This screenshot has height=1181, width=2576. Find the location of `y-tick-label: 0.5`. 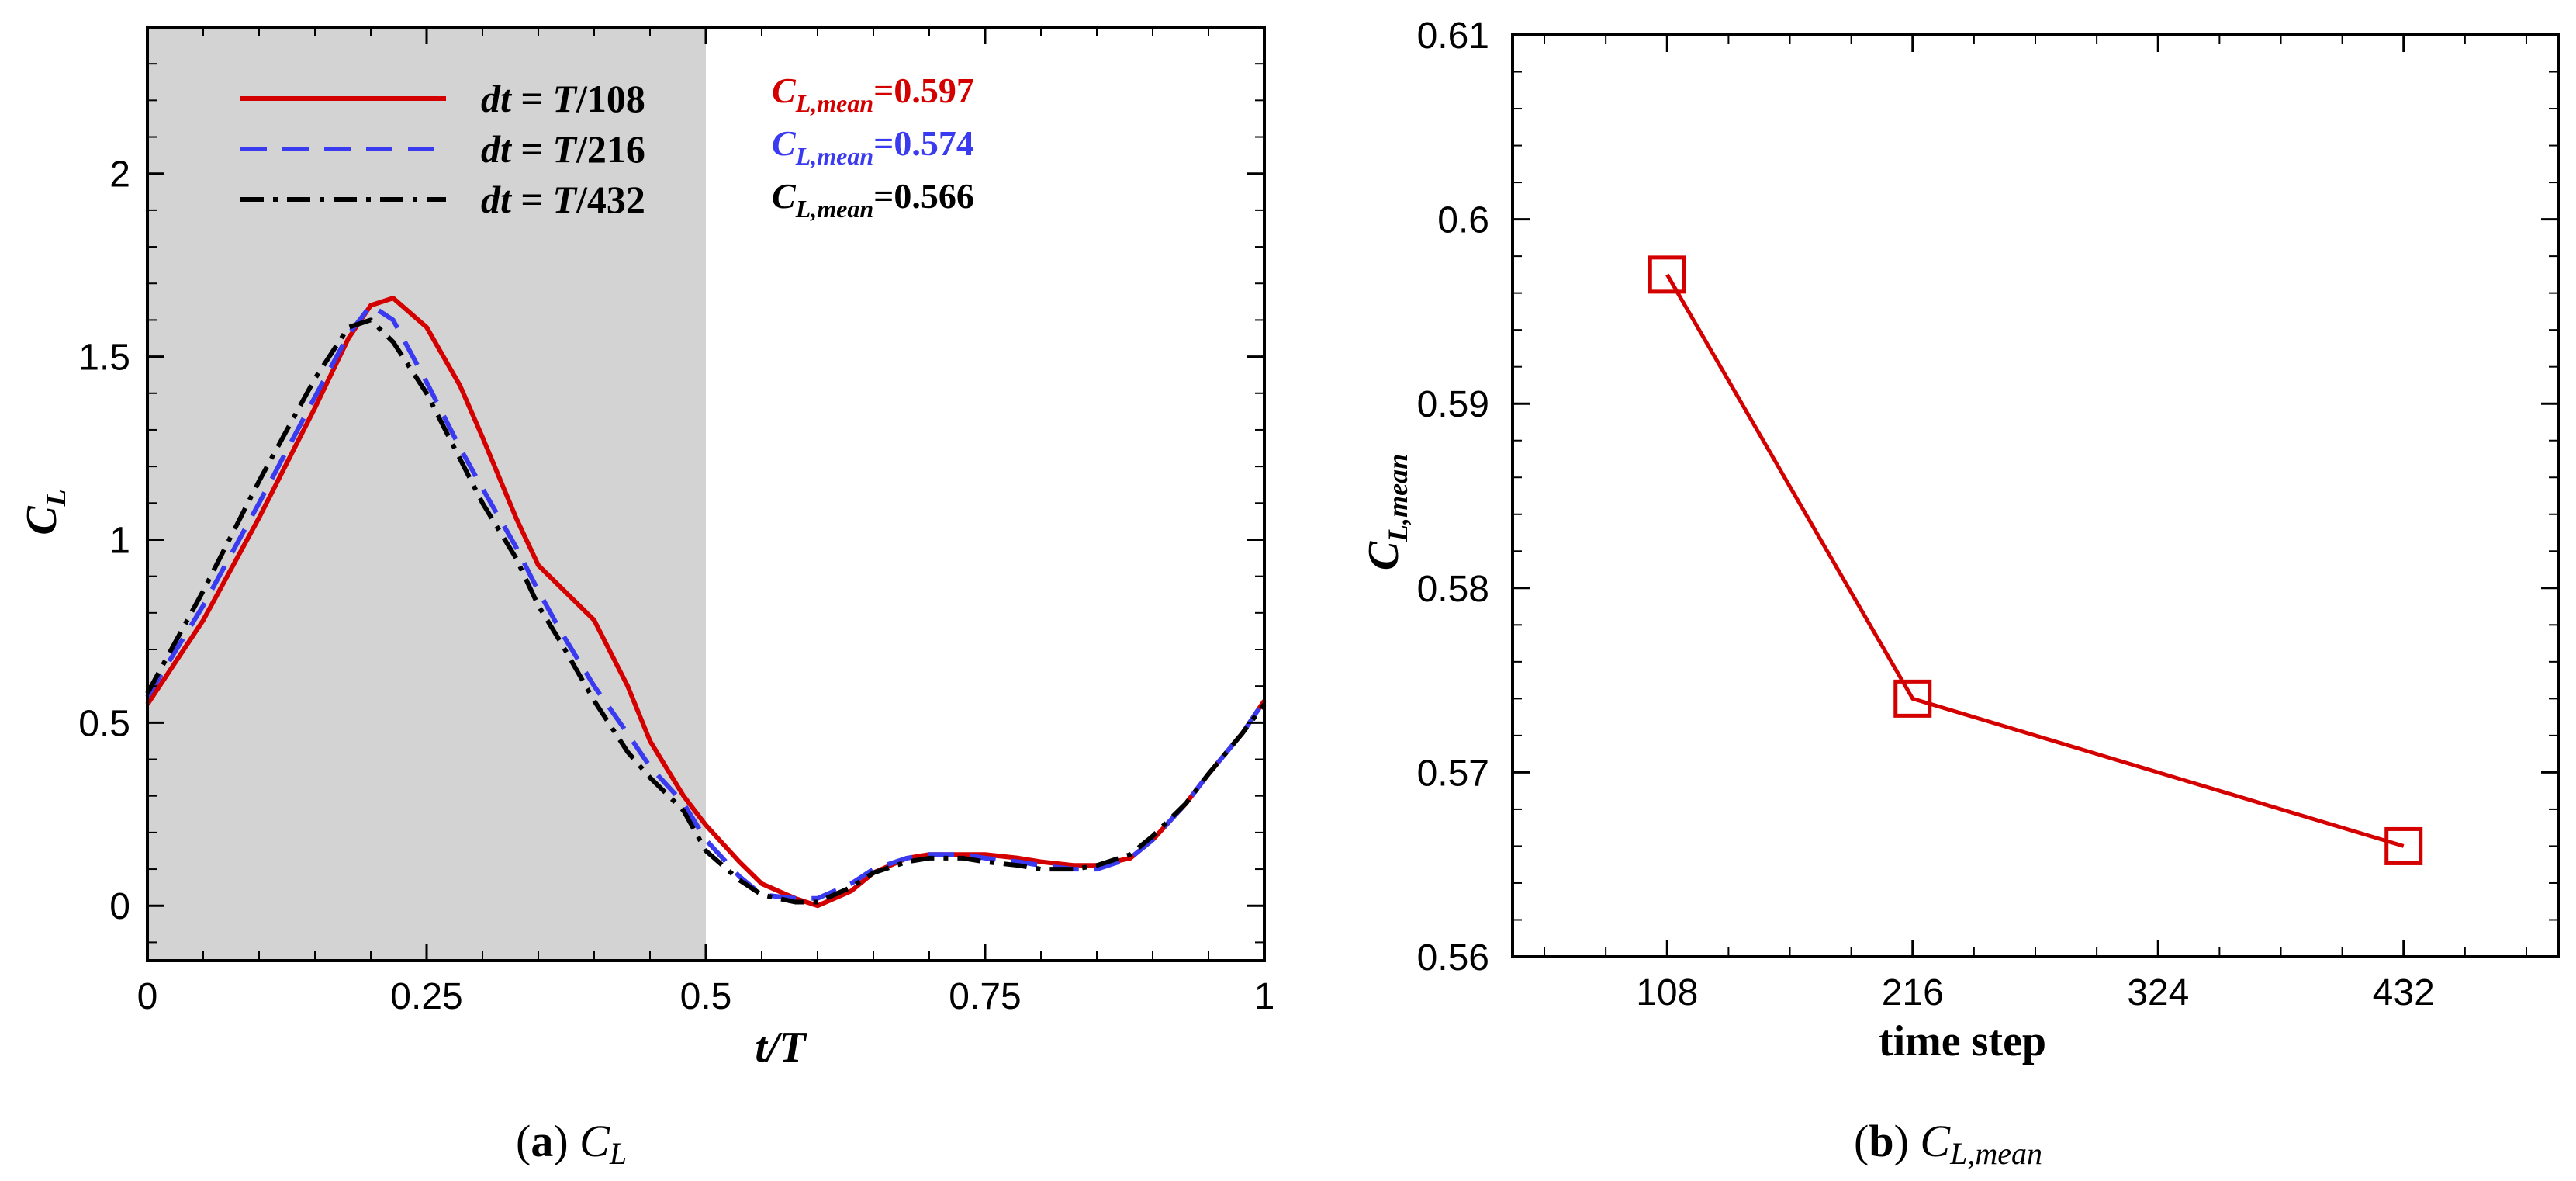

y-tick-label: 0.5 is located at coordinates (104, 723).